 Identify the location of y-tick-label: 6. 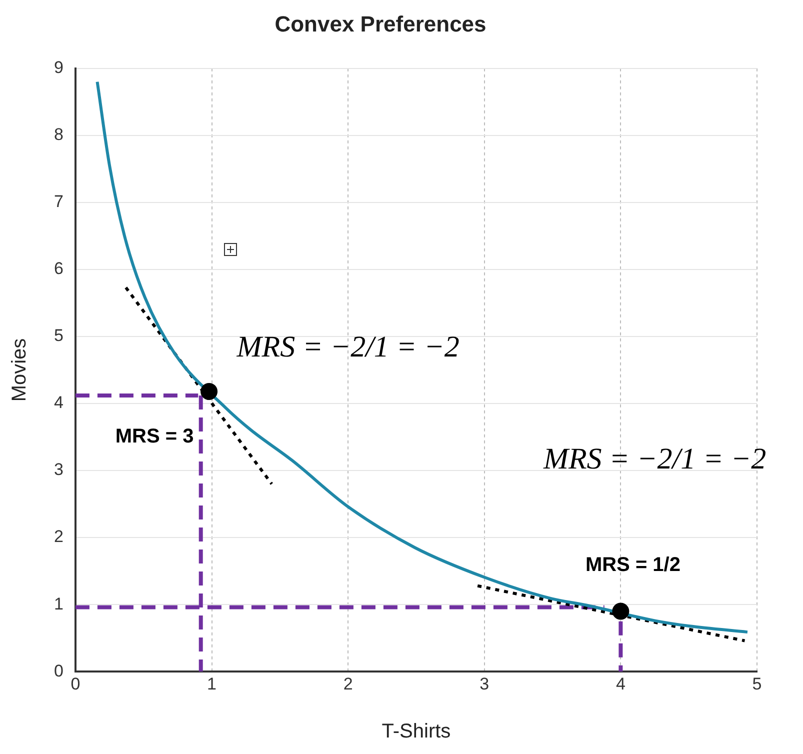
(59, 268).